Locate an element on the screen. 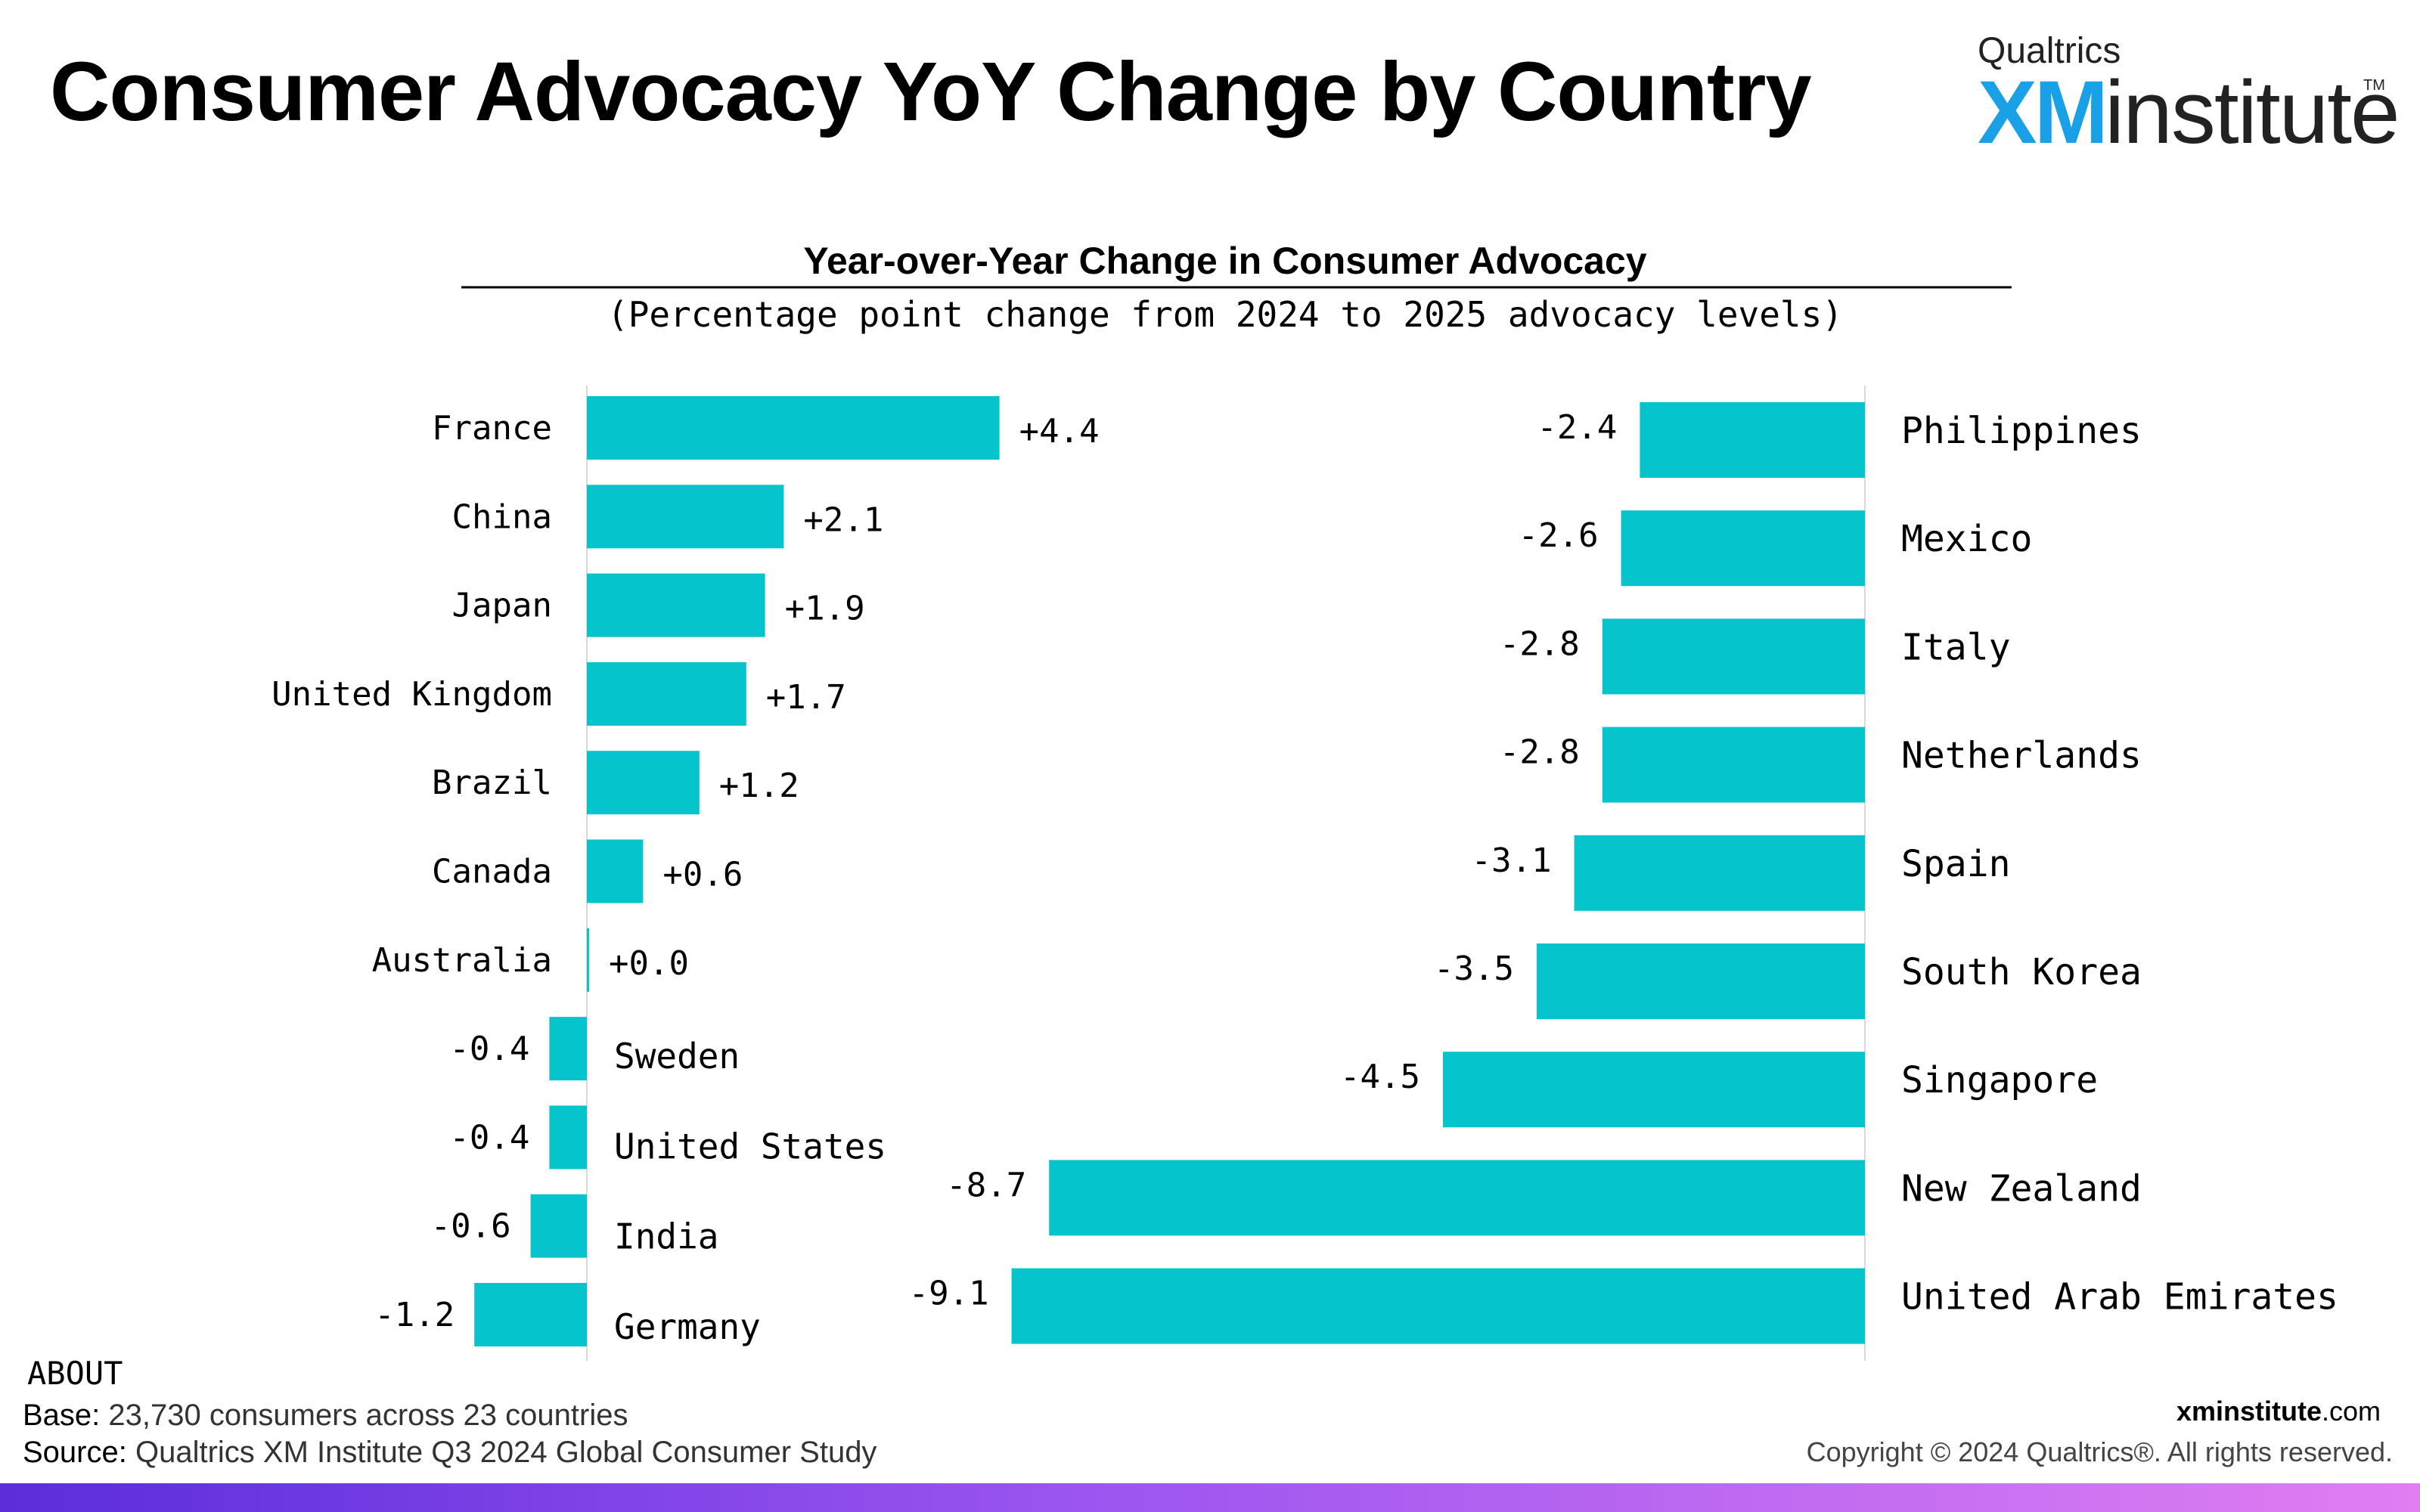  site-url: xminstitute.com is located at coordinates (2278, 1411).